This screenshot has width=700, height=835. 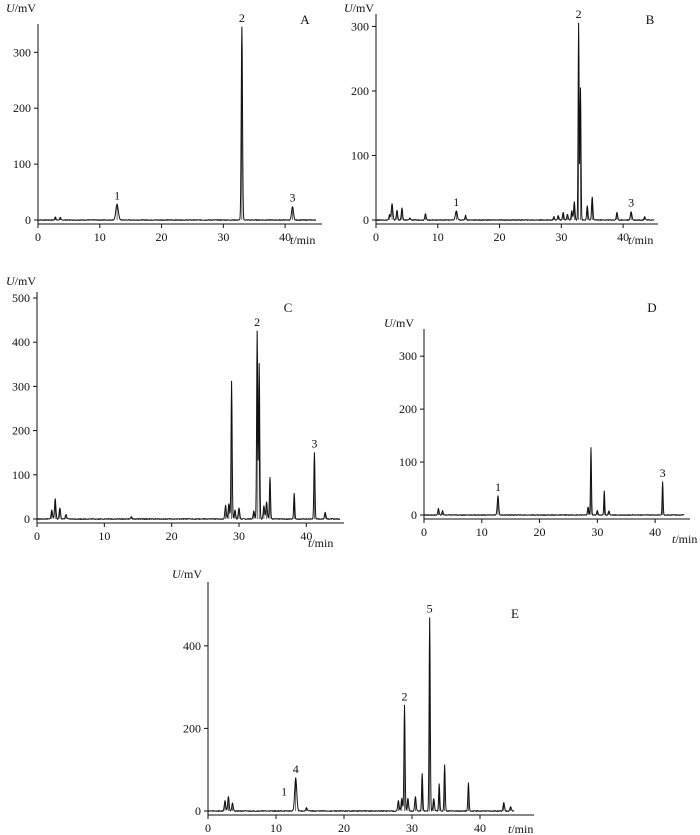 What do you see at coordinates (651, 307) in the screenshot?
I see `panel-label: D` at bounding box center [651, 307].